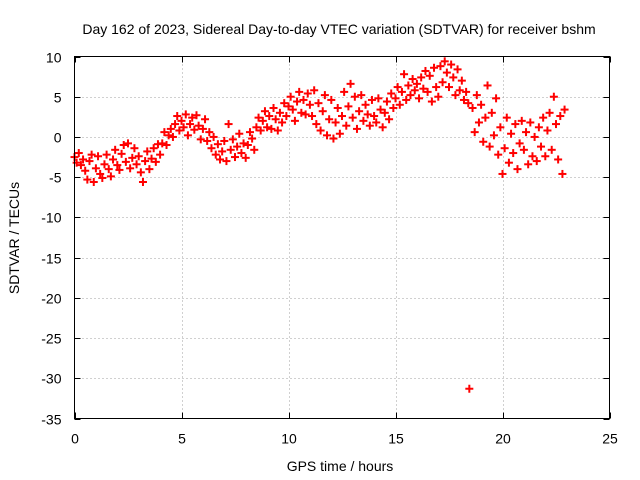 This screenshot has height=480, width=640. I want to click on x-tick-label: 0, so click(75, 439).